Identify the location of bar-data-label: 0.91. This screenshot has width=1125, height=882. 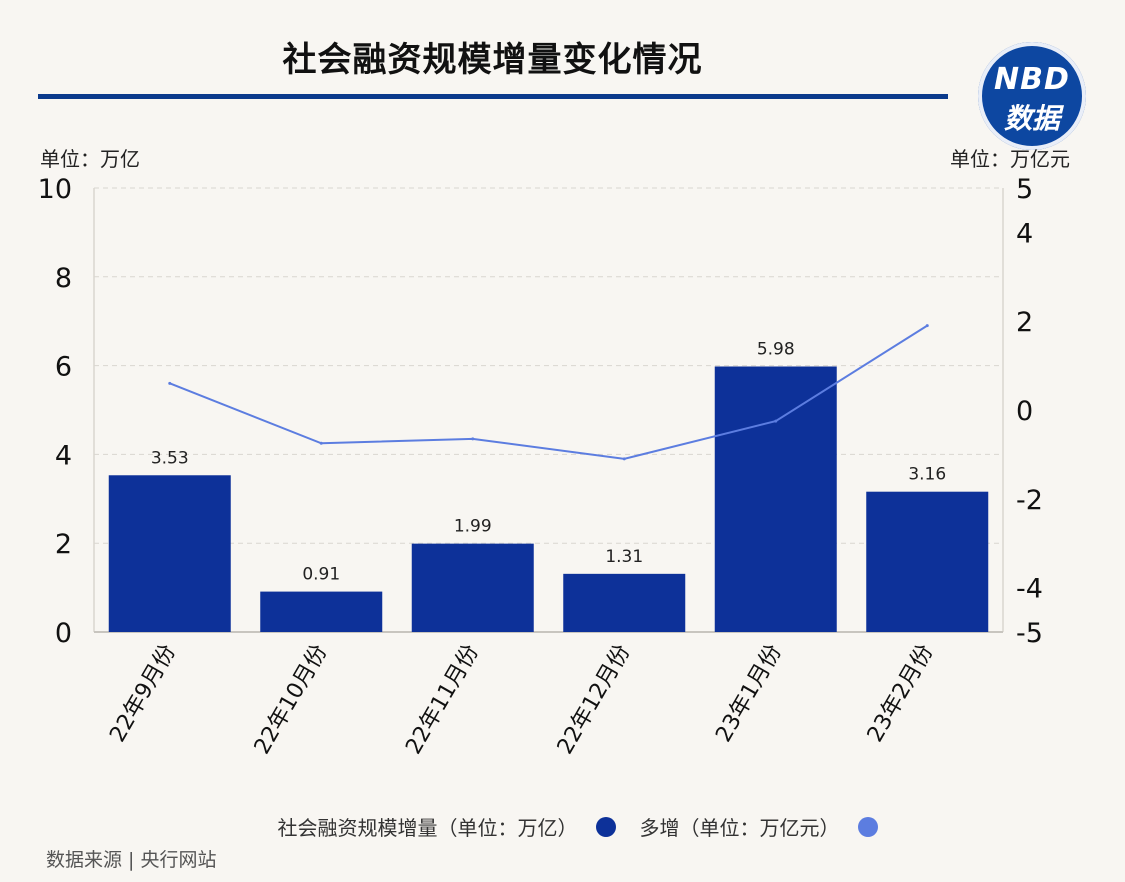
(321, 575).